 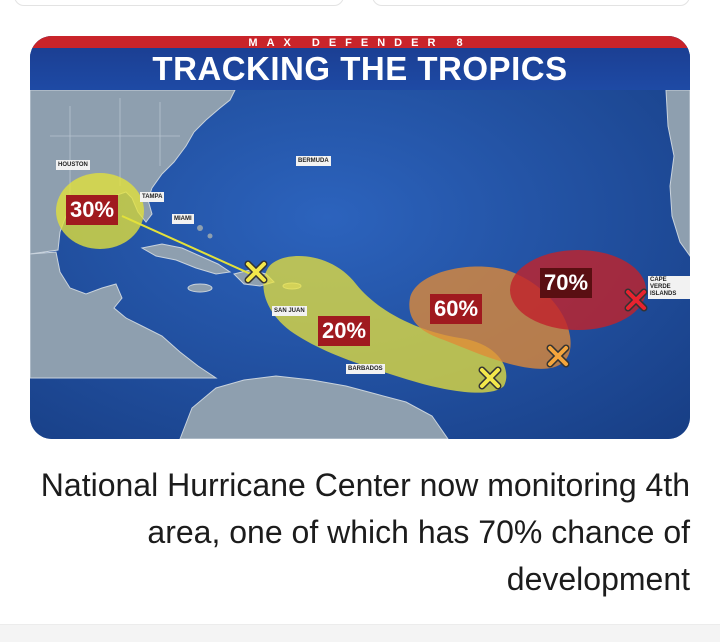 I want to click on state-lines, so click(x=115, y=147).